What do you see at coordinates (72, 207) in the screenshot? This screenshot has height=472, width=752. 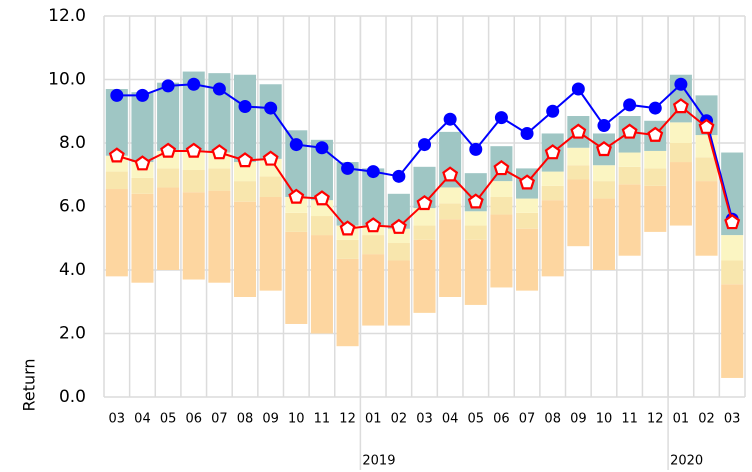 I see `y-tick-label: 6.0` at bounding box center [72, 207].